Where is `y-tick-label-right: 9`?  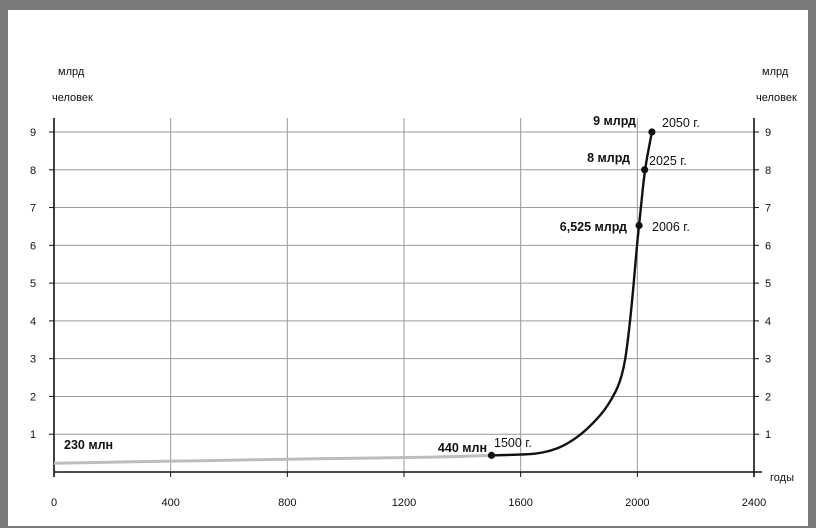 y-tick-label-right: 9 is located at coordinates (768, 133).